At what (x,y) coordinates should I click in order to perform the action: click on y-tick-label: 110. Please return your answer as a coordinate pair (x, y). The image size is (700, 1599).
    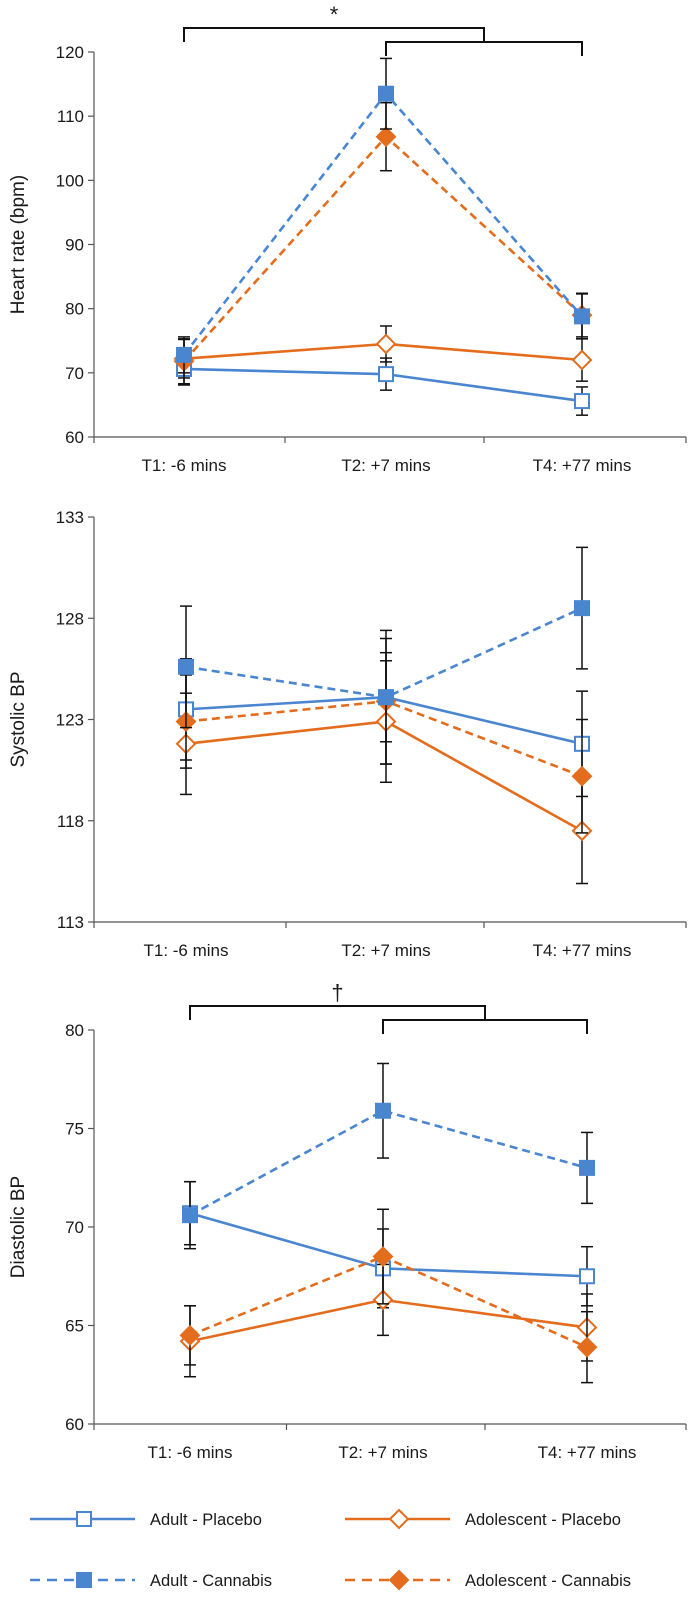
    Looking at the image, I should click on (70, 116).